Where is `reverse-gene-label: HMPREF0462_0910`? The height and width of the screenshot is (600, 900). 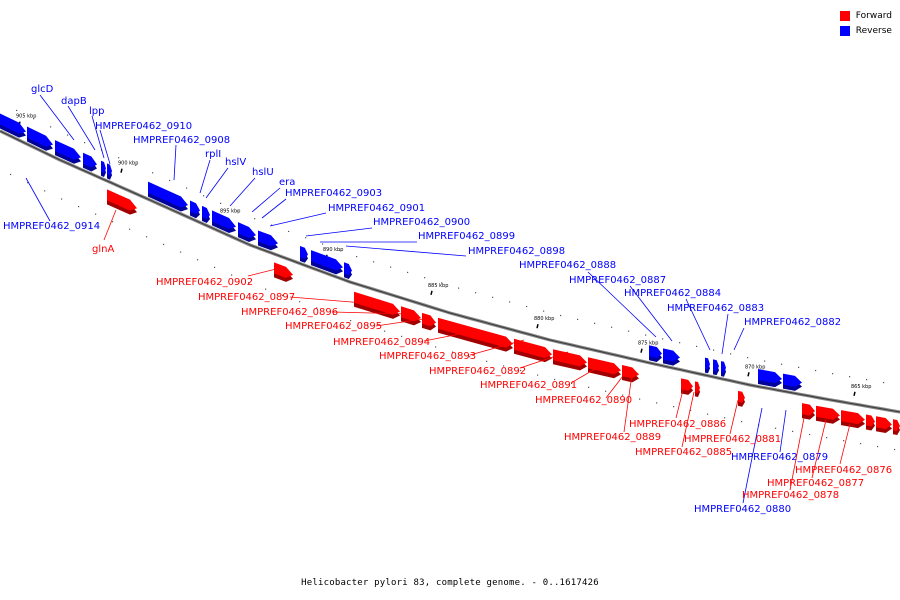 reverse-gene-label: HMPREF0462_0910 is located at coordinates (143, 126).